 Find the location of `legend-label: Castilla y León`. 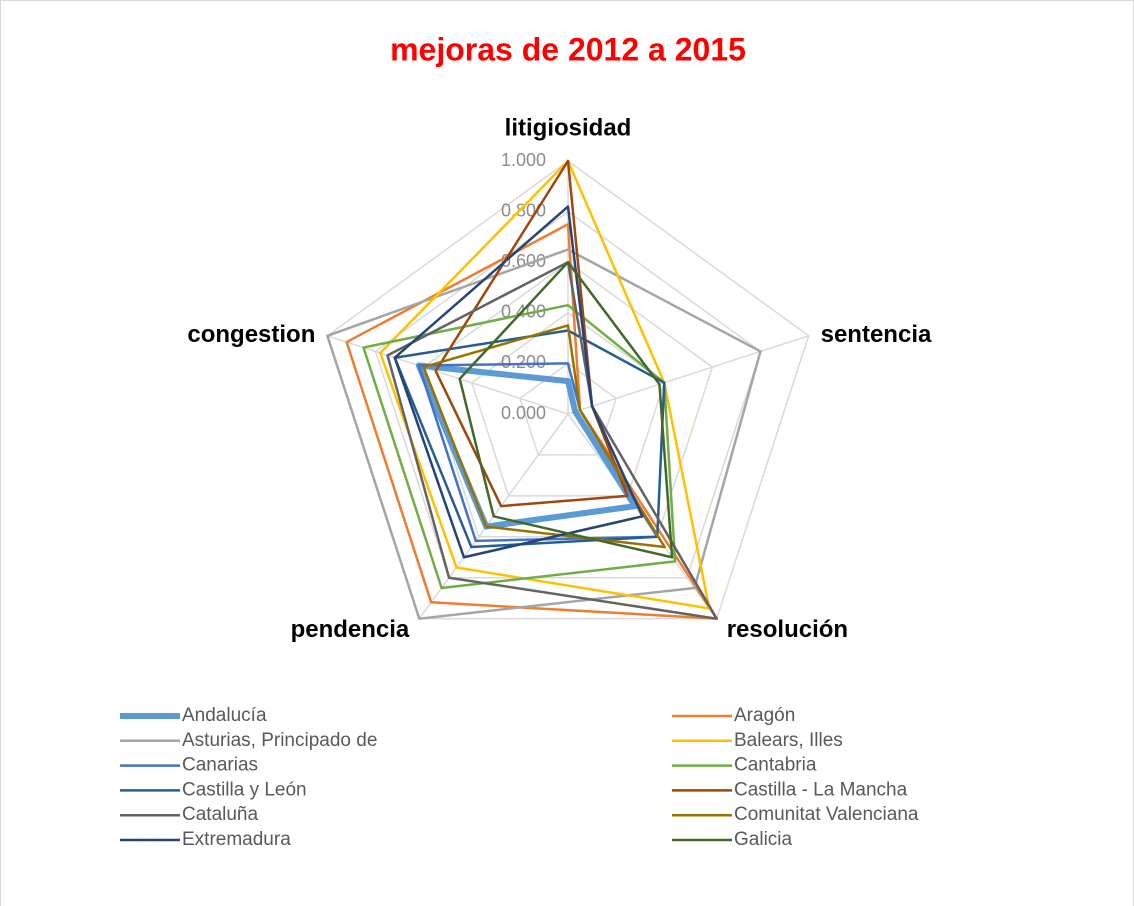

legend-label: Castilla y León is located at coordinates (244, 789).